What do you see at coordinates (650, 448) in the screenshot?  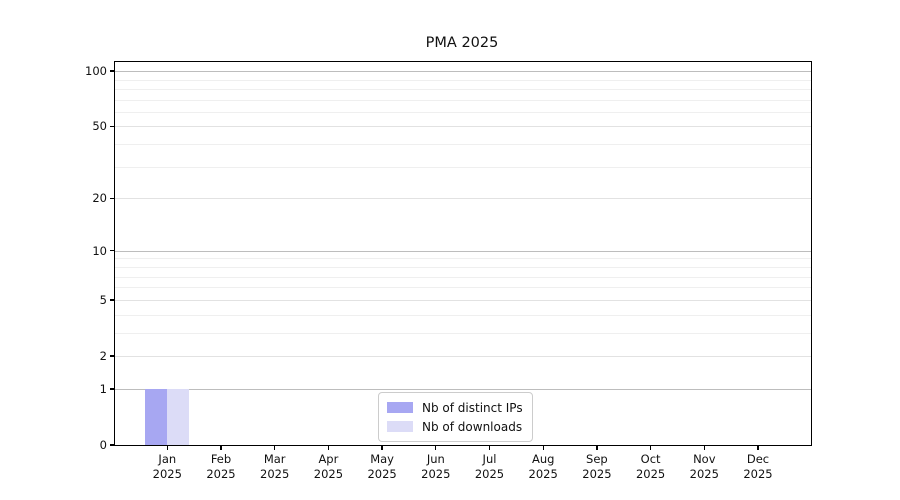 I see `x-tick-oct` at bounding box center [650, 448].